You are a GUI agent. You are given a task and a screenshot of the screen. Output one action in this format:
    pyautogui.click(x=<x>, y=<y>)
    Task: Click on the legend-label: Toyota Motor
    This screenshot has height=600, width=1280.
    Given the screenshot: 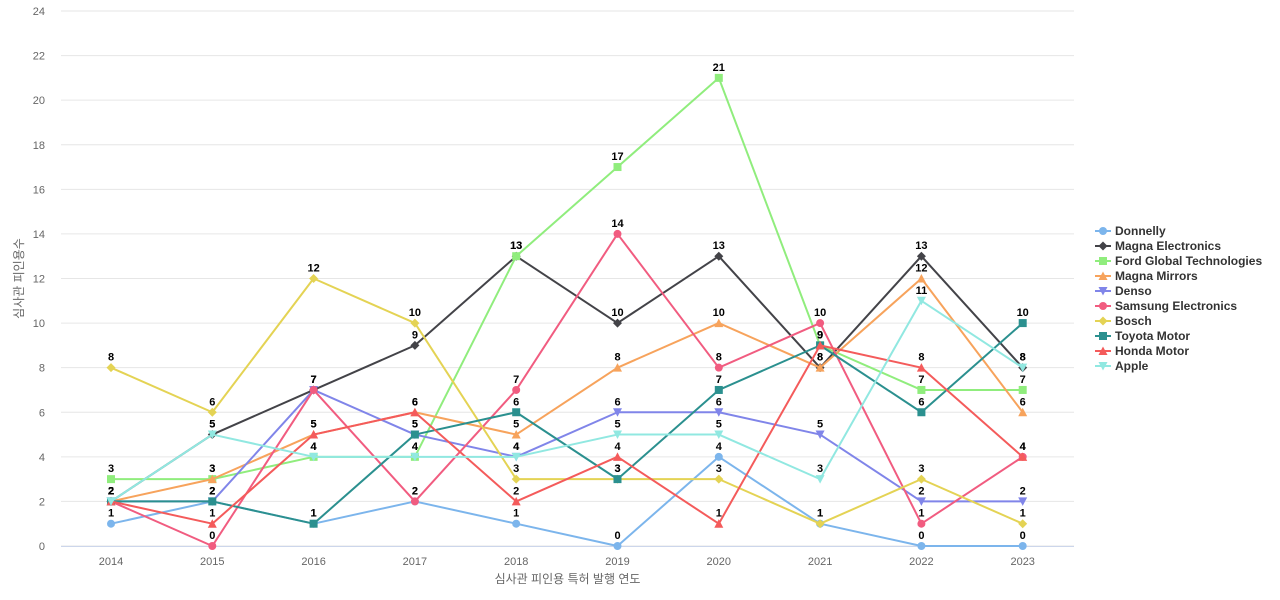 What is the action you would take?
    pyautogui.click(x=1152, y=336)
    